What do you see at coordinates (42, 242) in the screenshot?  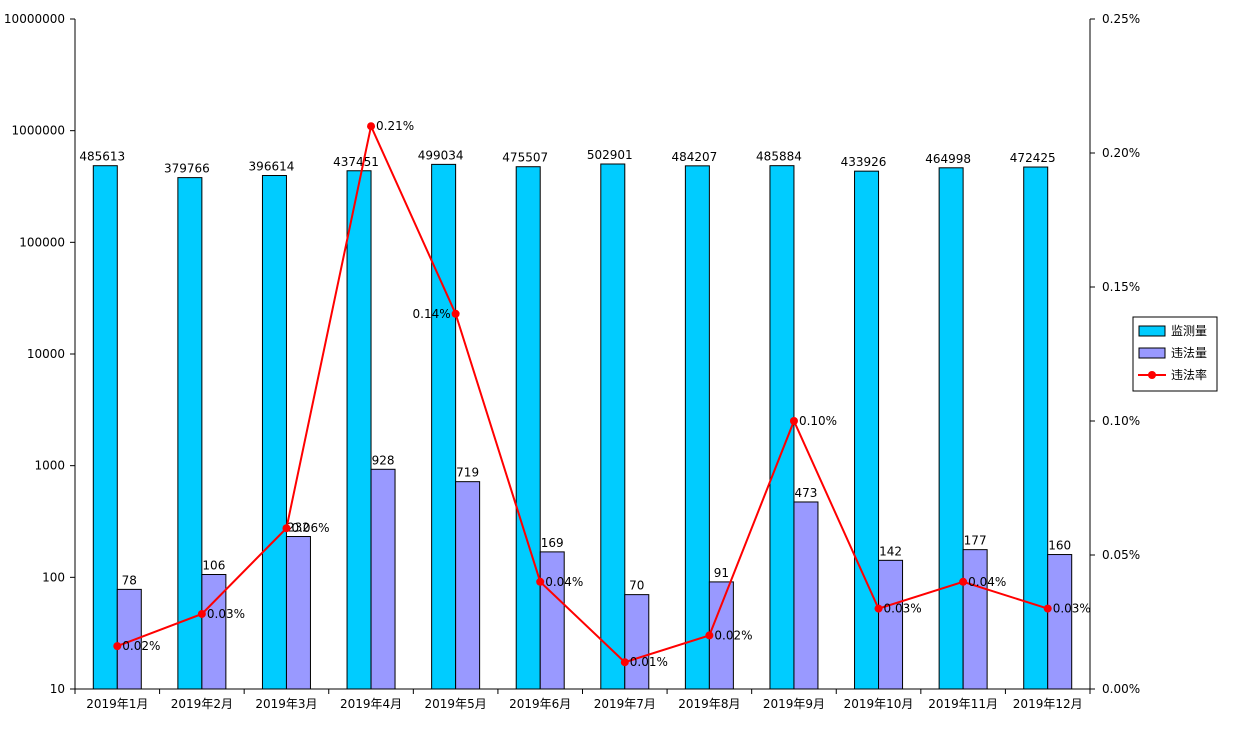 I see `left-tick-label: 100000` at bounding box center [42, 242].